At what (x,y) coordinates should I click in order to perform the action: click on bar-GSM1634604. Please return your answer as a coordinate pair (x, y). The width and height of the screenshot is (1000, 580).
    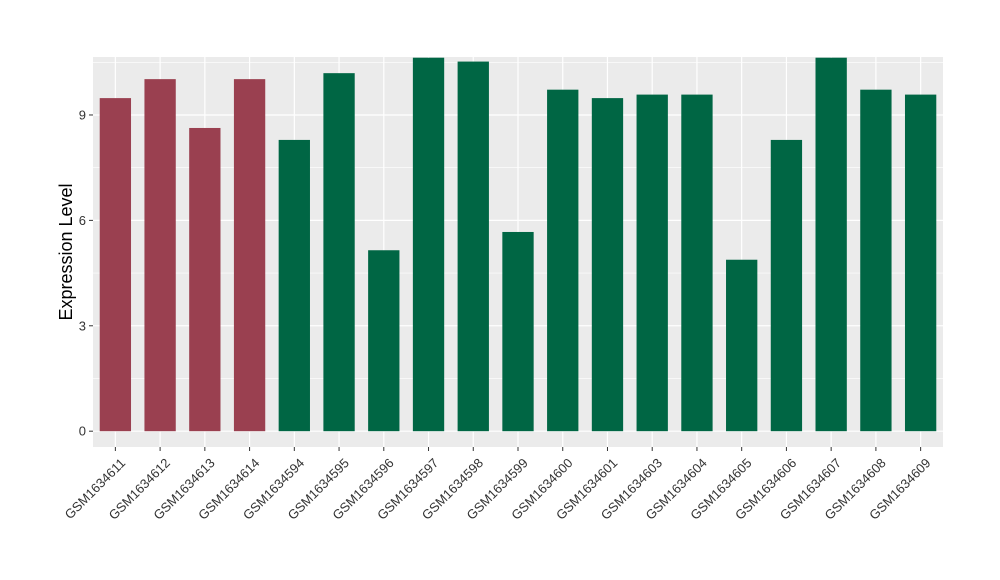
    Looking at the image, I should click on (697, 263).